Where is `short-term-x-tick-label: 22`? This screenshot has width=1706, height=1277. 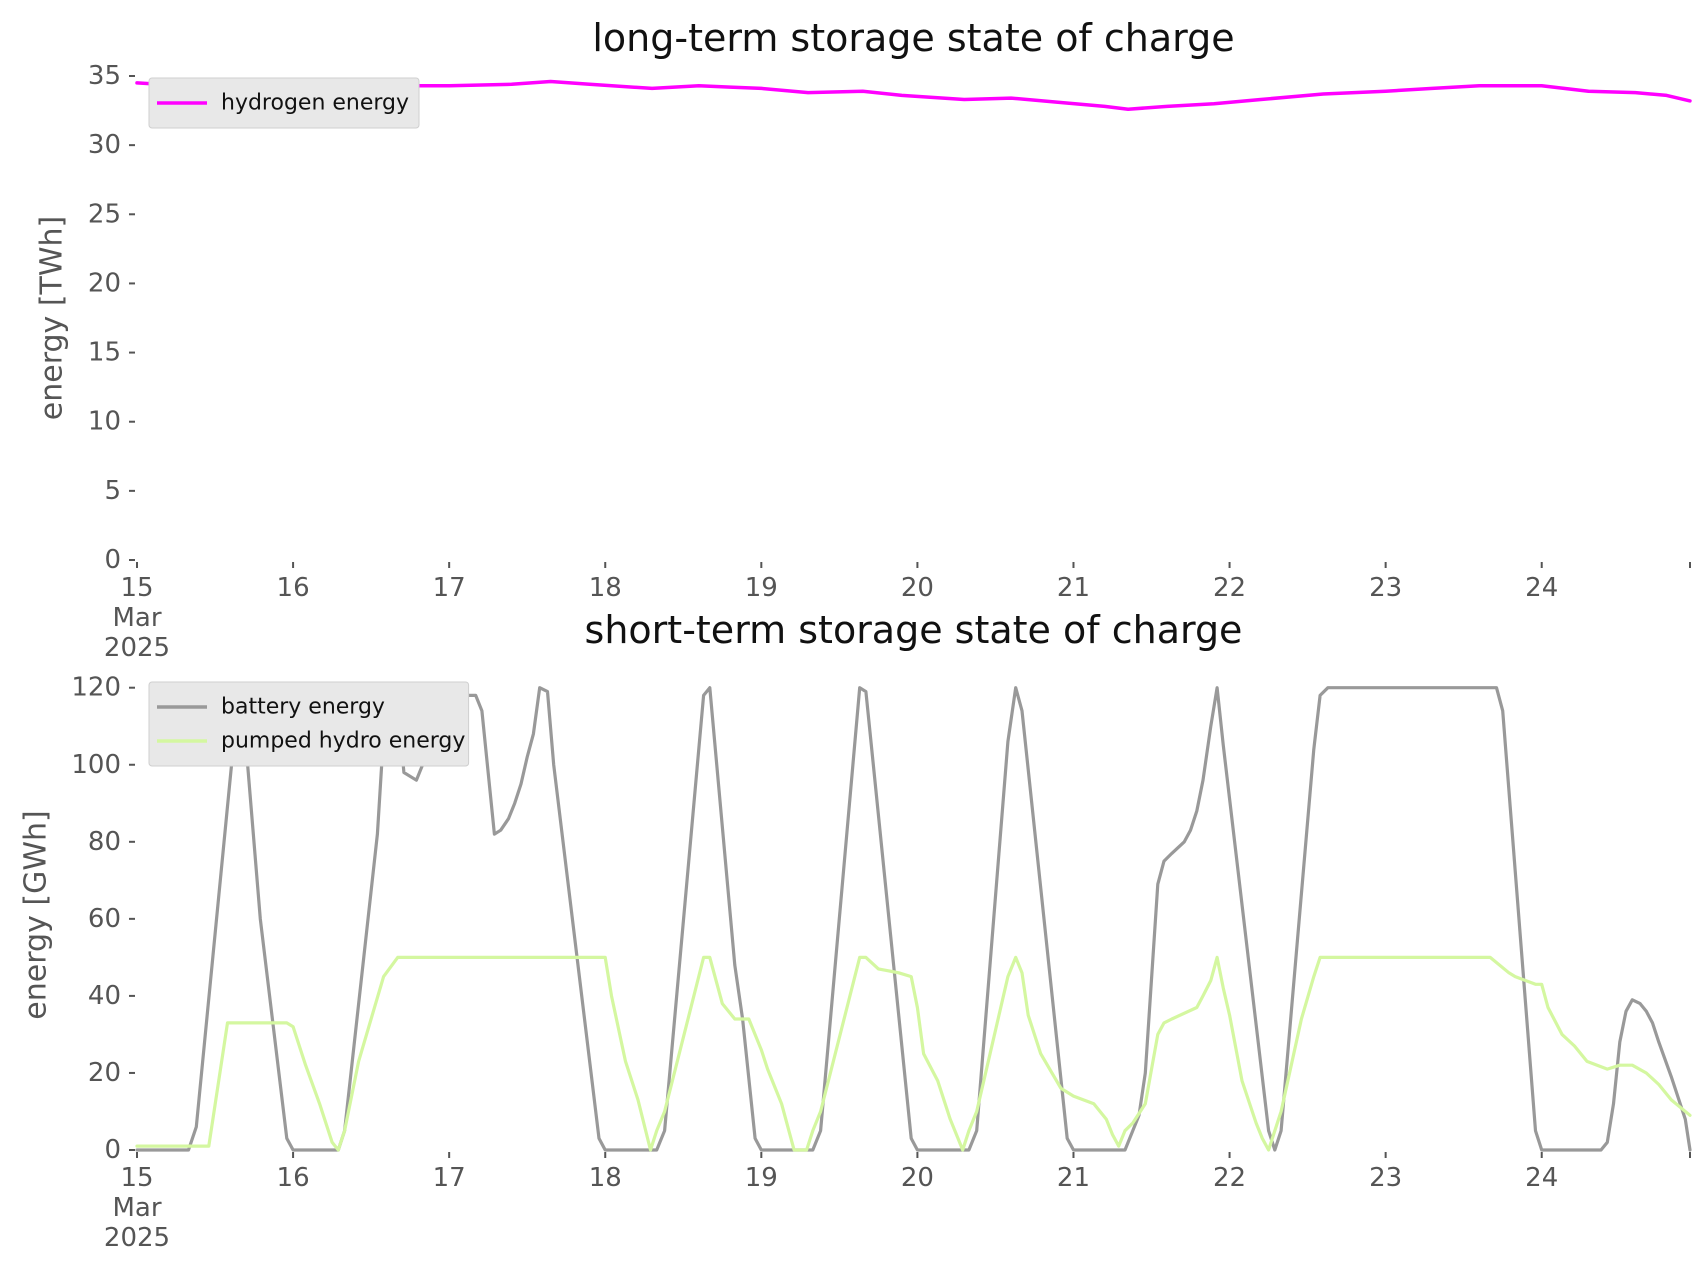 short-term-x-tick-label: 22 is located at coordinates (1229, 1178).